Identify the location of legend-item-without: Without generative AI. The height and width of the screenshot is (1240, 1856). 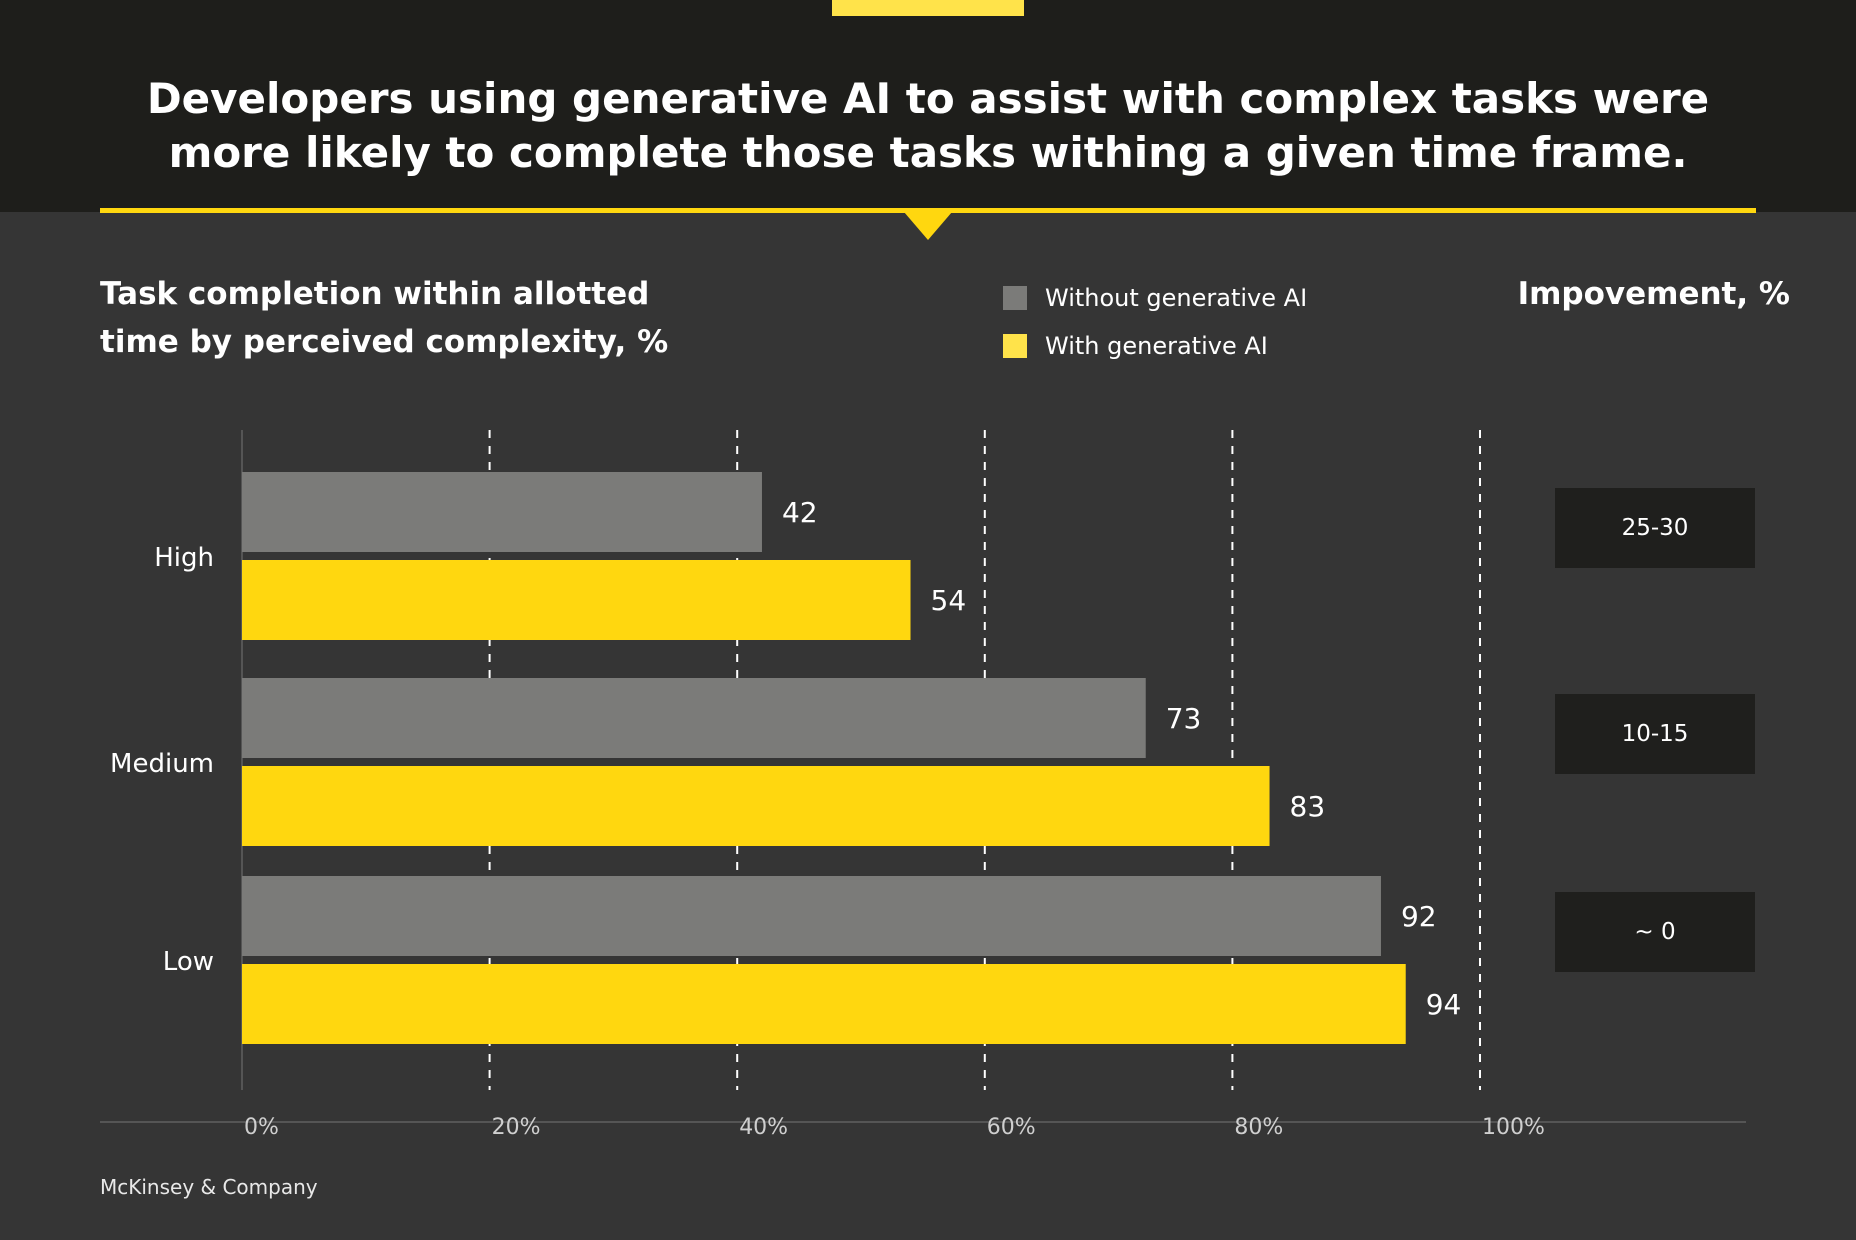
(1155, 298).